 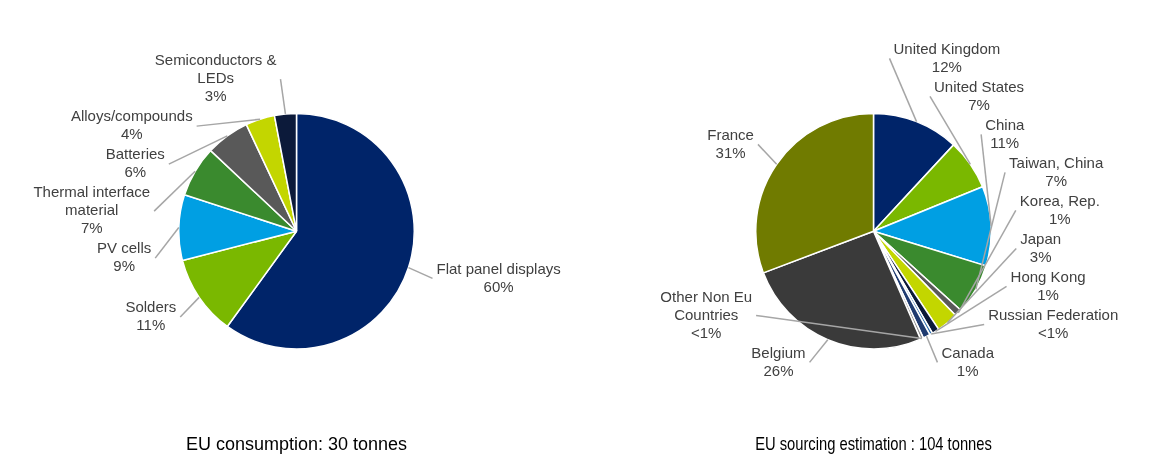 What do you see at coordinates (1059, 200) in the screenshot?
I see `slice-label: Korea, Rep.` at bounding box center [1059, 200].